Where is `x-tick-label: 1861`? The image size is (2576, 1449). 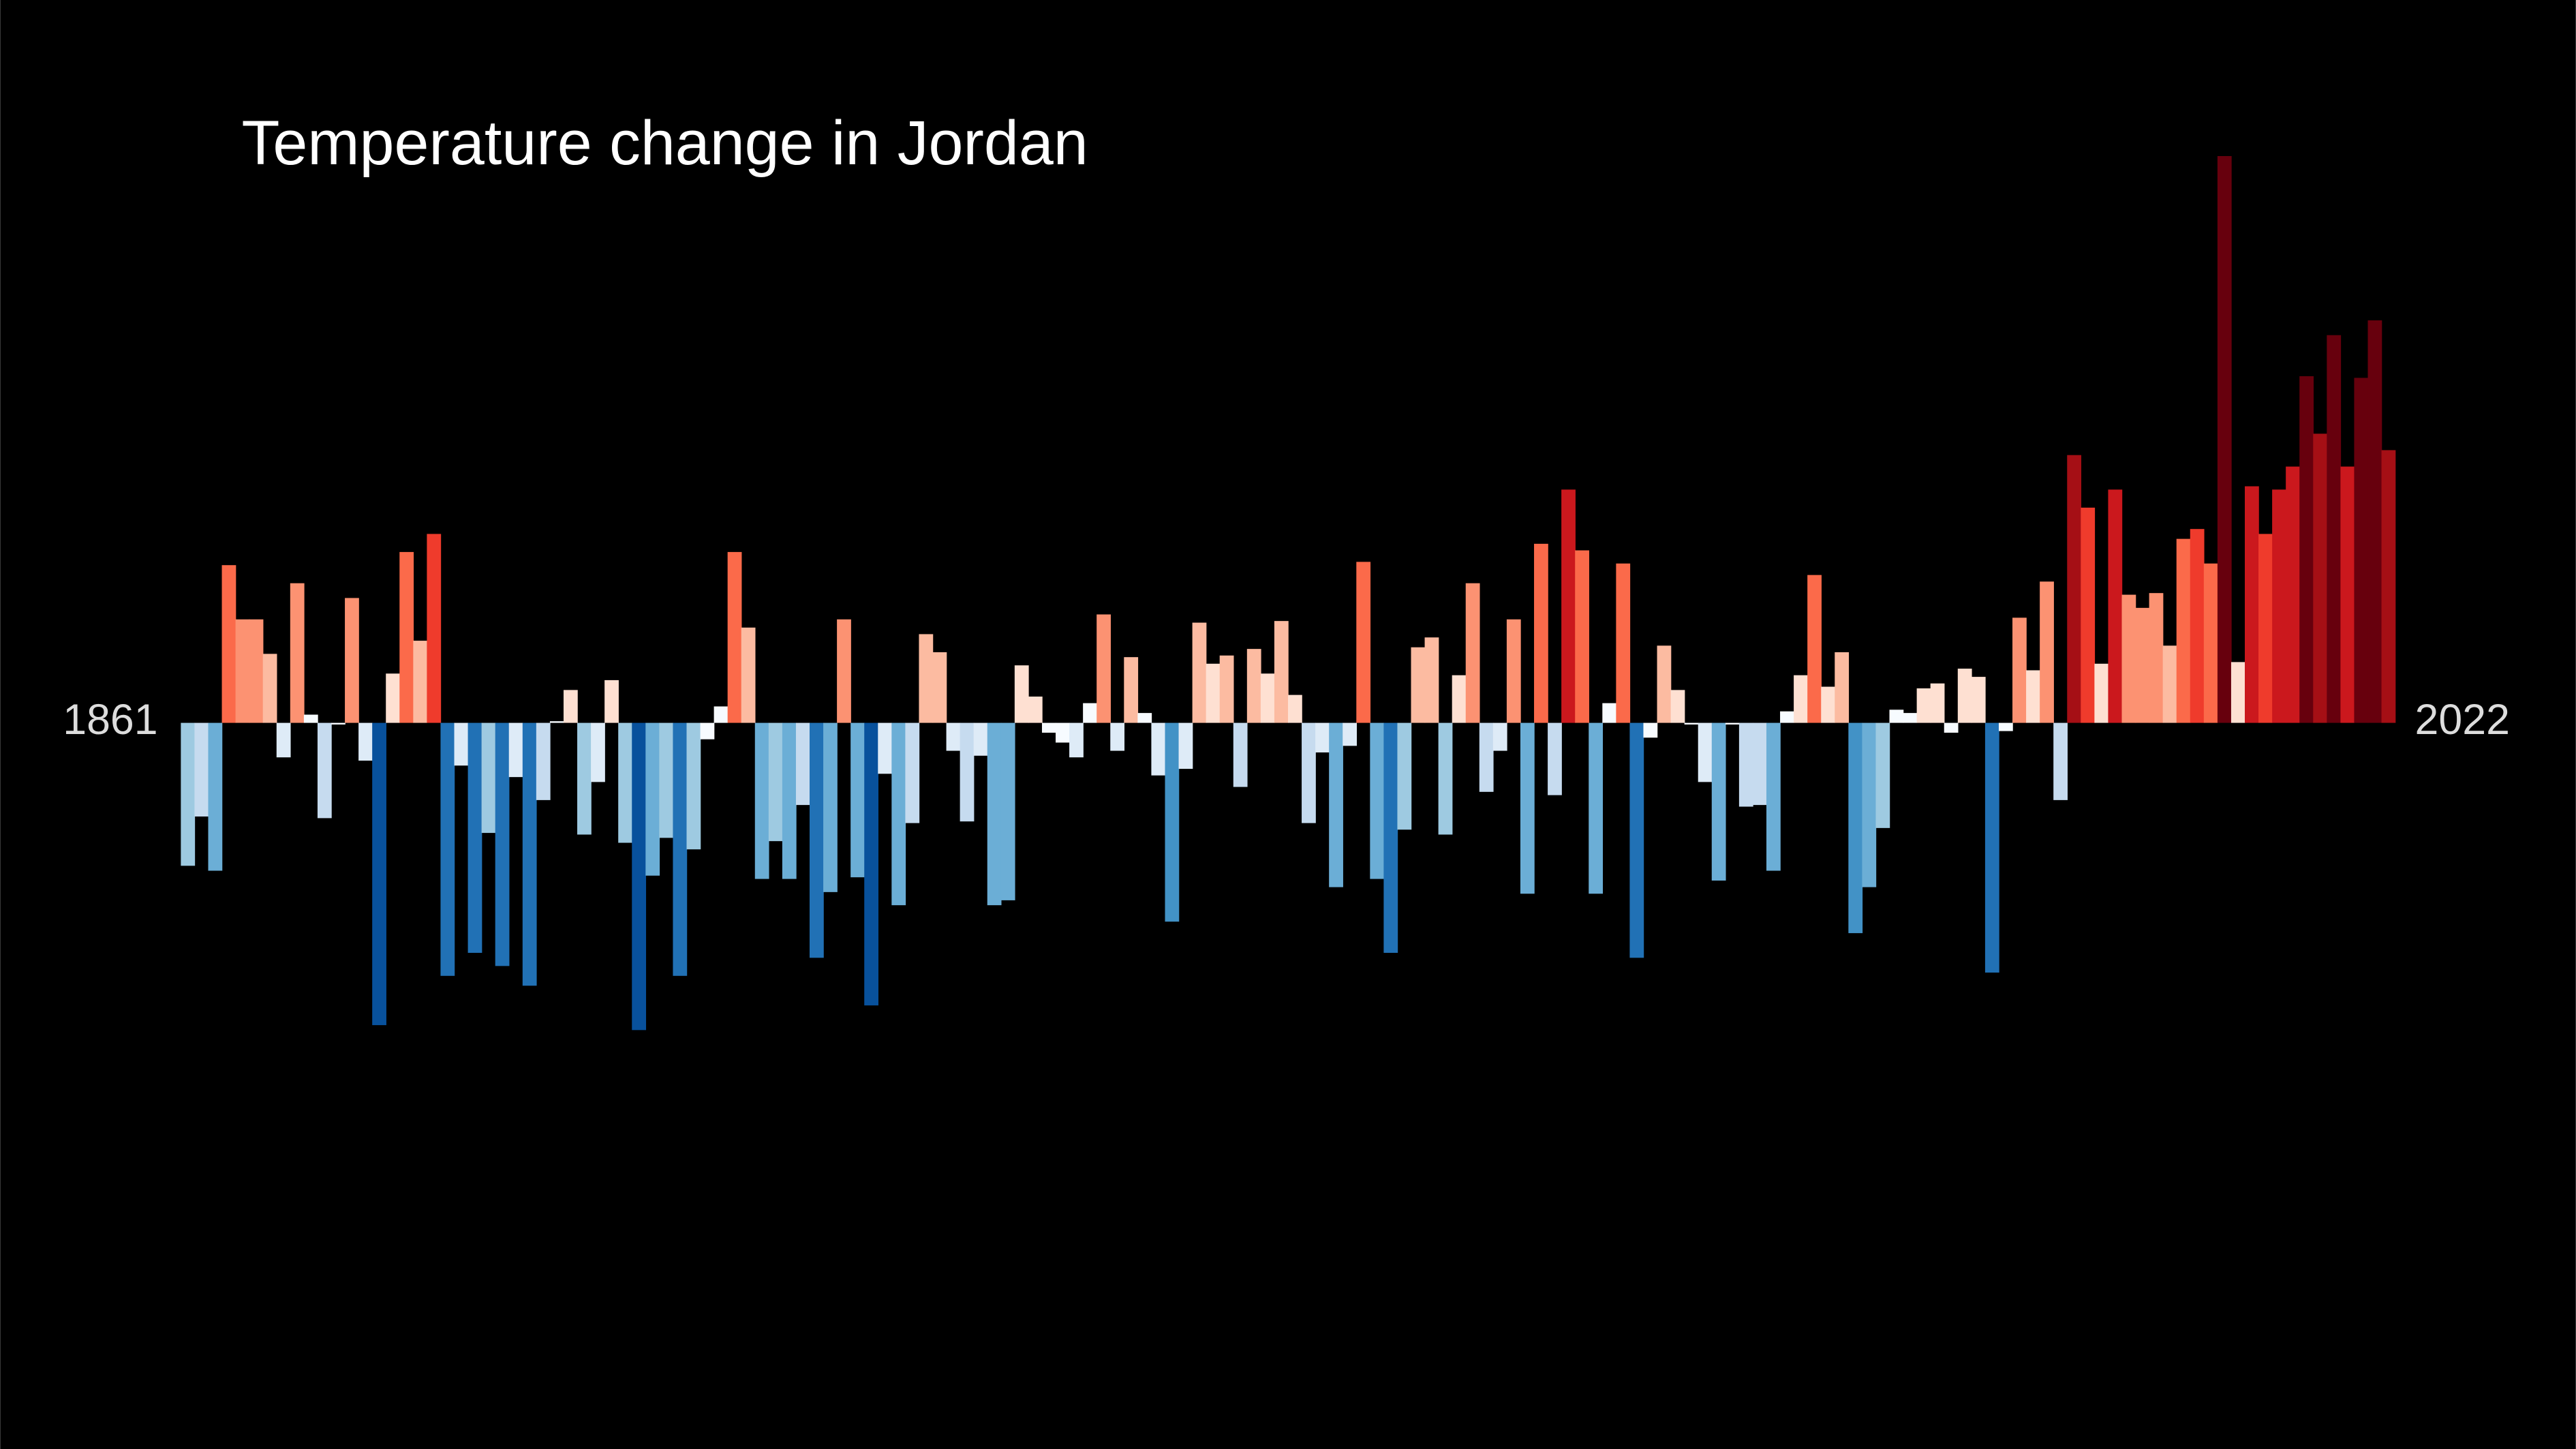 x-tick-label: 1861 is located at coordinates (110, 720).